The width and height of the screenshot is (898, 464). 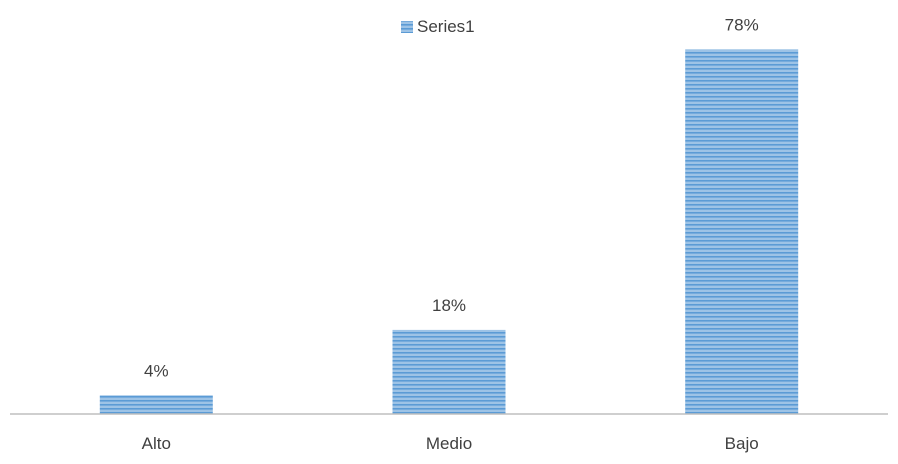 What do you see at coordinates (156, 443) in the screenshot?
I see `x-axis-label-alto: Alto` at bounding box center [156, 443].